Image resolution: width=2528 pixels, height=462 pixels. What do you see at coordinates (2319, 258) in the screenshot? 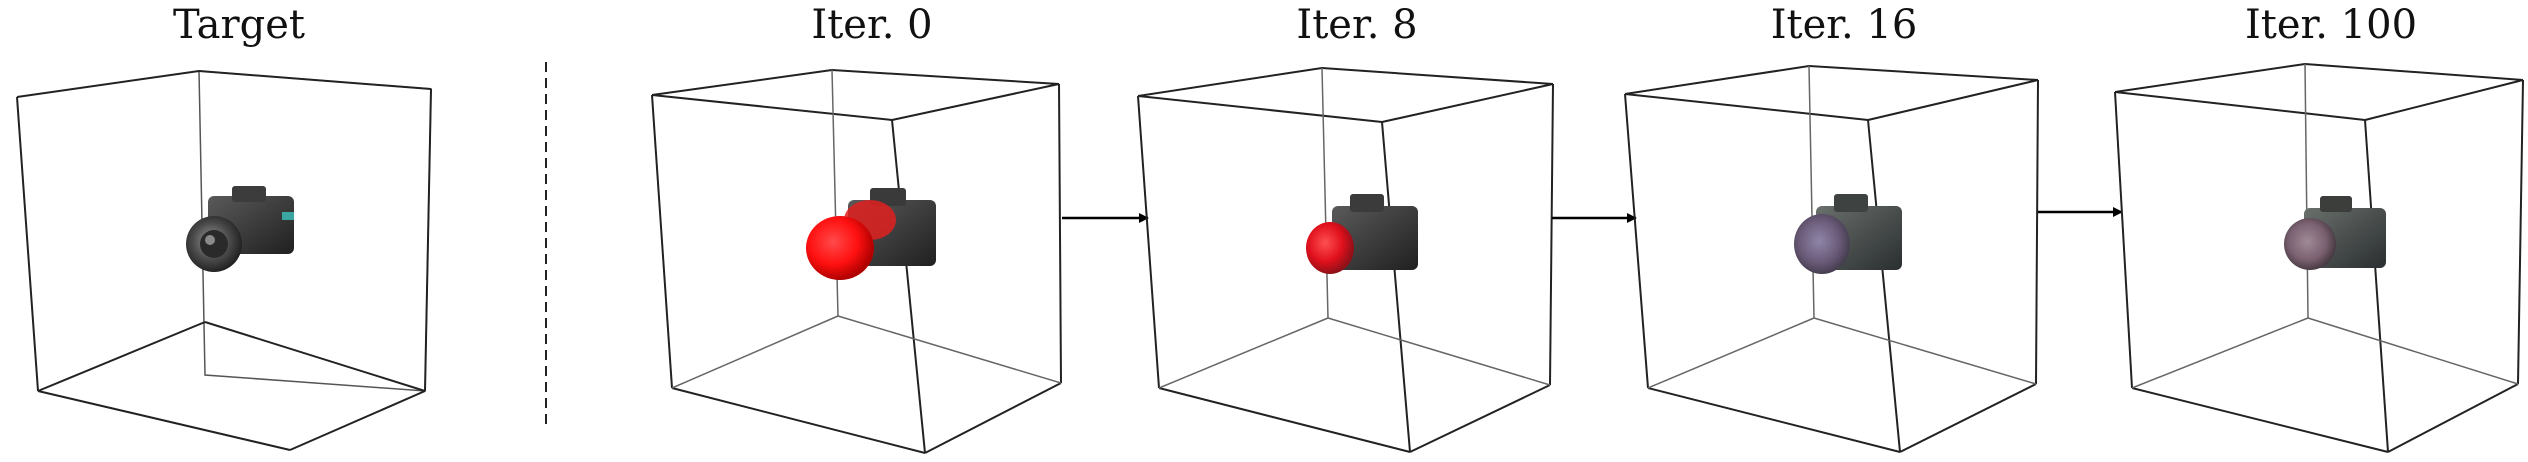
I see `iter100-panel` at bounding box center [2319, 258].